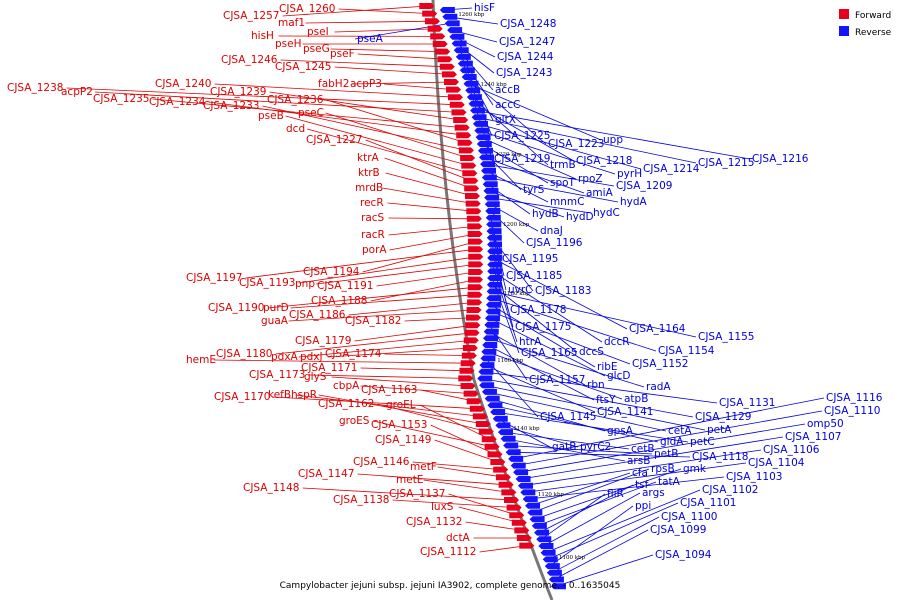  What do you see at coordinates (494, 85) in the screenshot?
I see `position-tick-label: 1240 kbp` at bounding box center [494, 85].